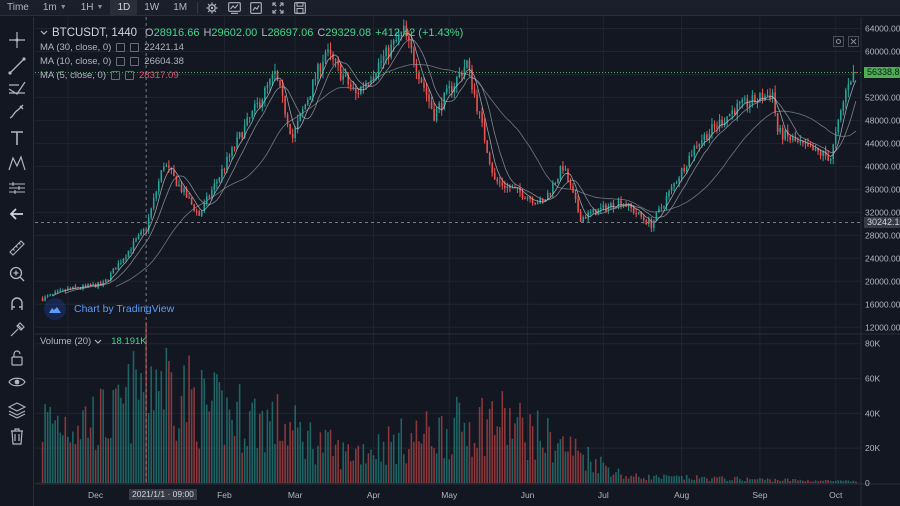 Image resolution: width=900 pixels, height=506 pixels. Describe the element at coordinates (256, 8) in the screenshot. I see `compare-button` at that location.